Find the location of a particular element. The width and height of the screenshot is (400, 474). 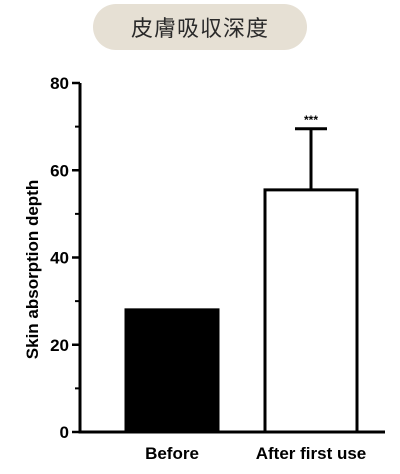

y-tick-label: 20 is located at coordinates (59, 345).